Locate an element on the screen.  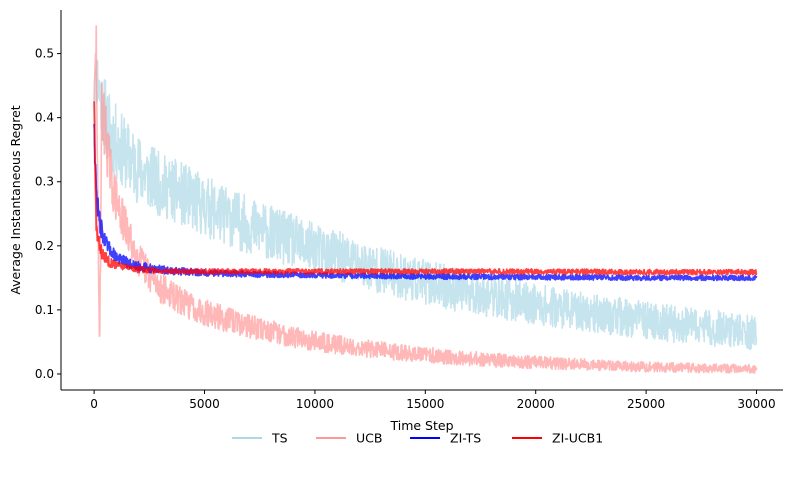
x-axis-label: Time Step is located at coordinates (421, 425).